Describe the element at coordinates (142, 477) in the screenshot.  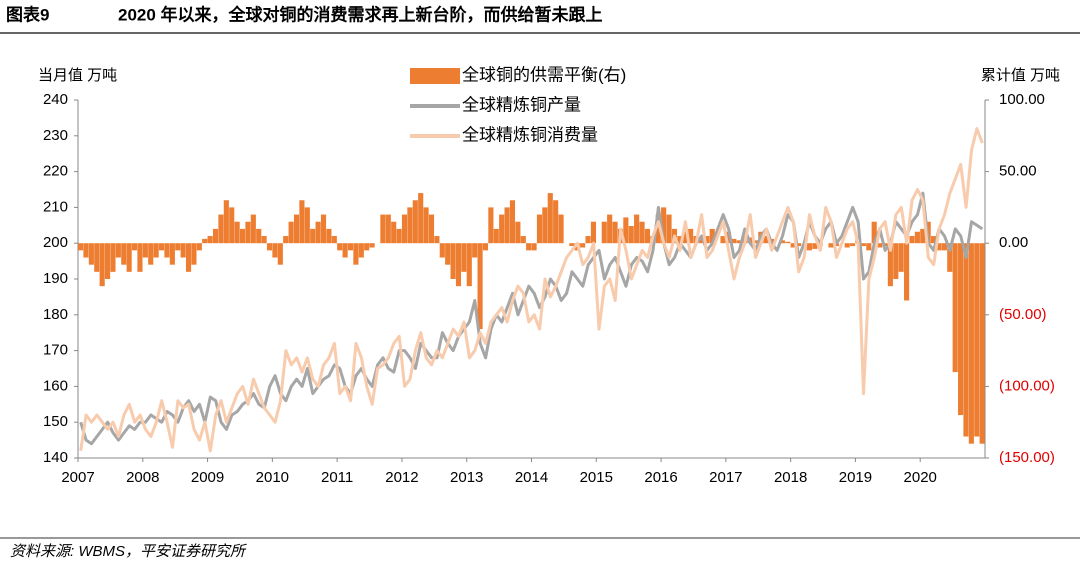
I see `x-tick-label: 2008` at that location.